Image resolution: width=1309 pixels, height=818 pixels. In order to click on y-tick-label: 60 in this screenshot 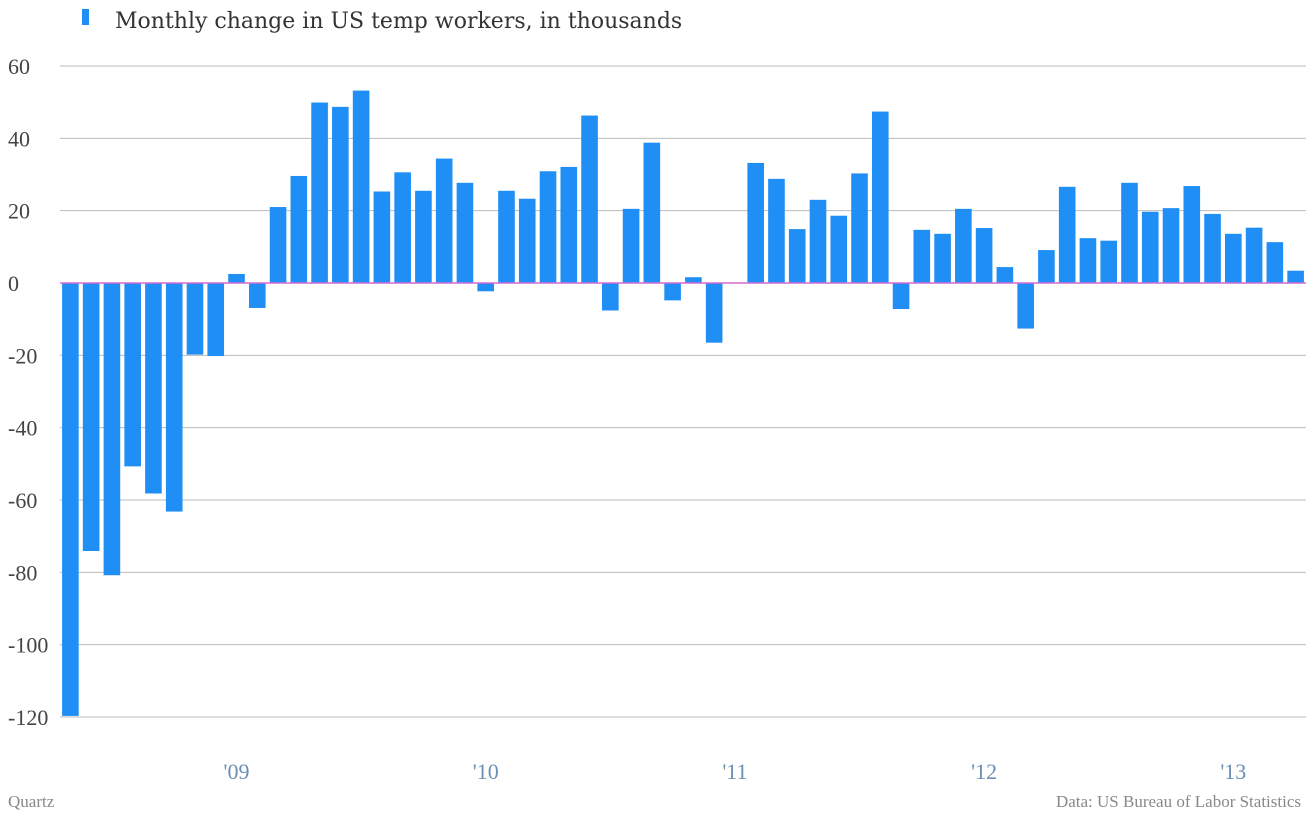, I will do `click(19, 66)`.